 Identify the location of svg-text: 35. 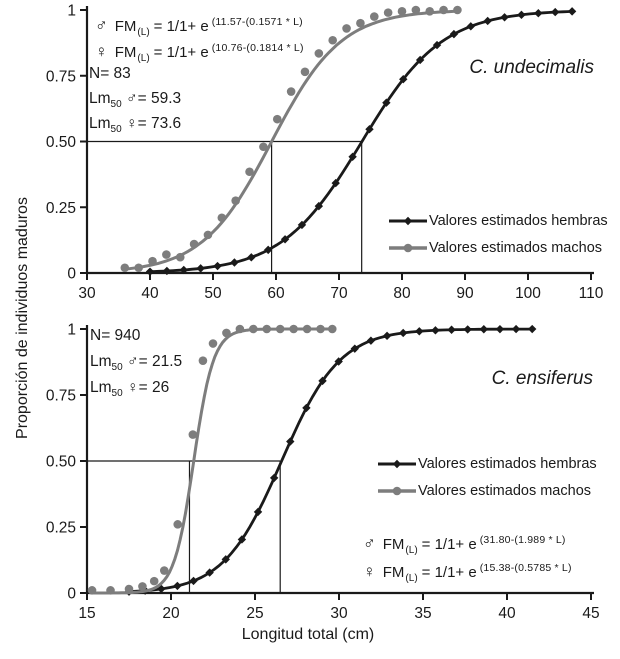
(422, 613).